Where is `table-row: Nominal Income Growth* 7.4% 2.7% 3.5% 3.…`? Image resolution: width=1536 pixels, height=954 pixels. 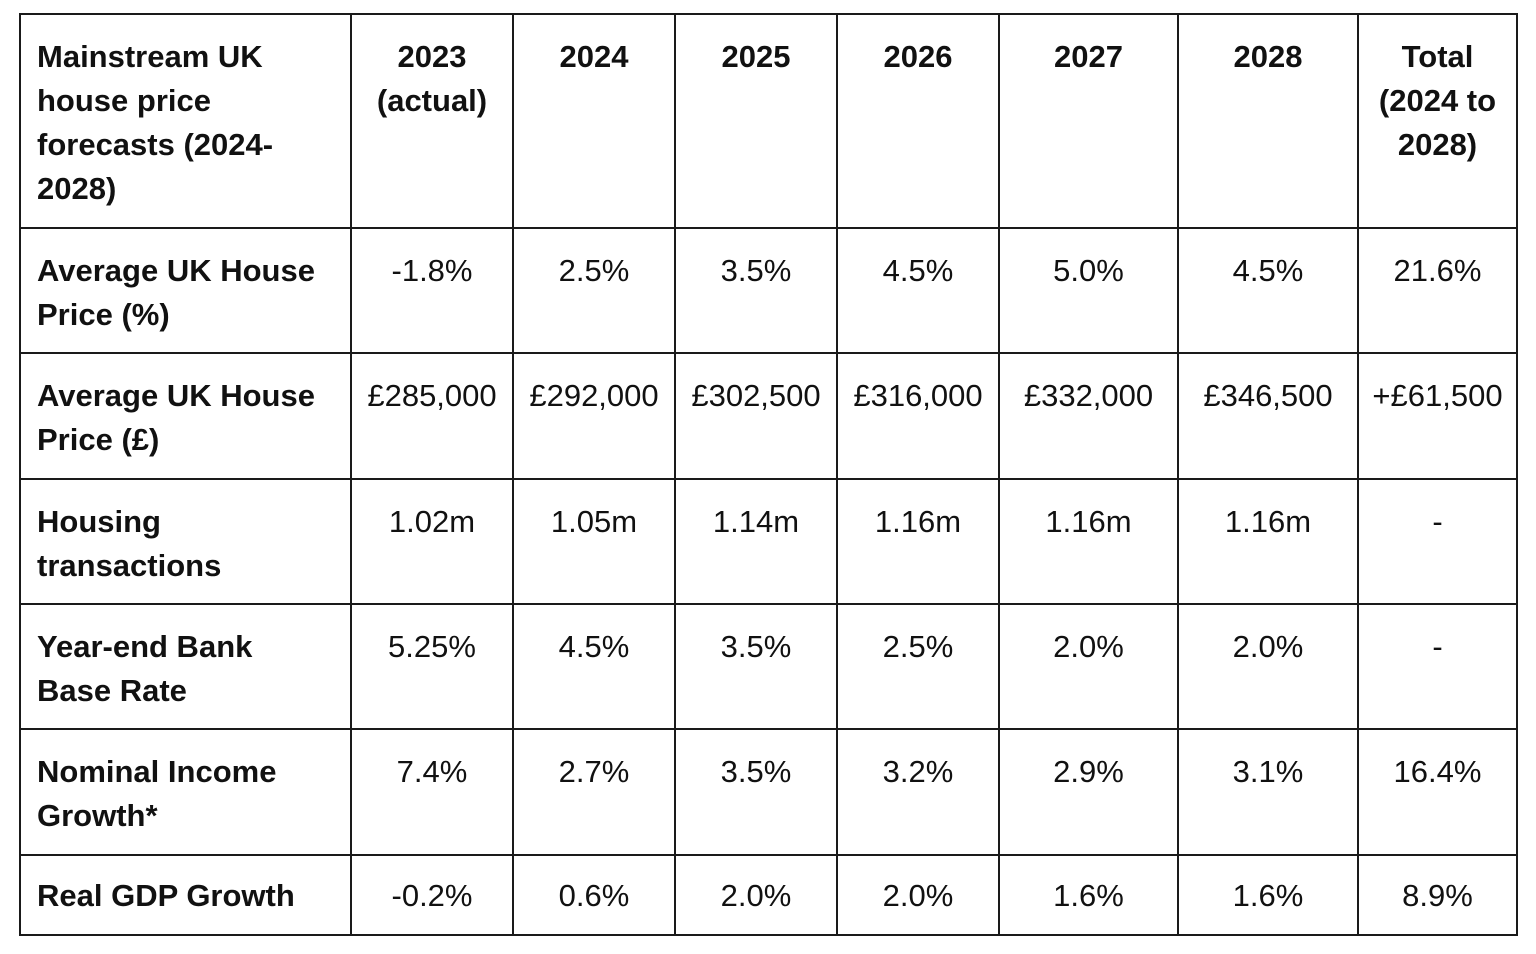
table-row: Nominal Income Growth* 7.4% 2.7% 3.5% 3.… is located at coordinates (768, 792).